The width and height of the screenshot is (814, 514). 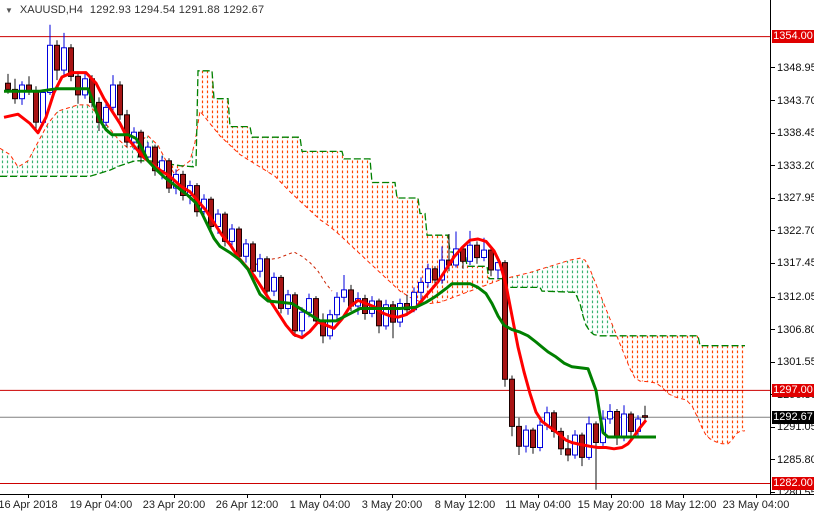 What do you see at coordinates (795, 297) in the screenshot?
I see `price-axis-label: 1312.05` at bounding box center [795, 297].